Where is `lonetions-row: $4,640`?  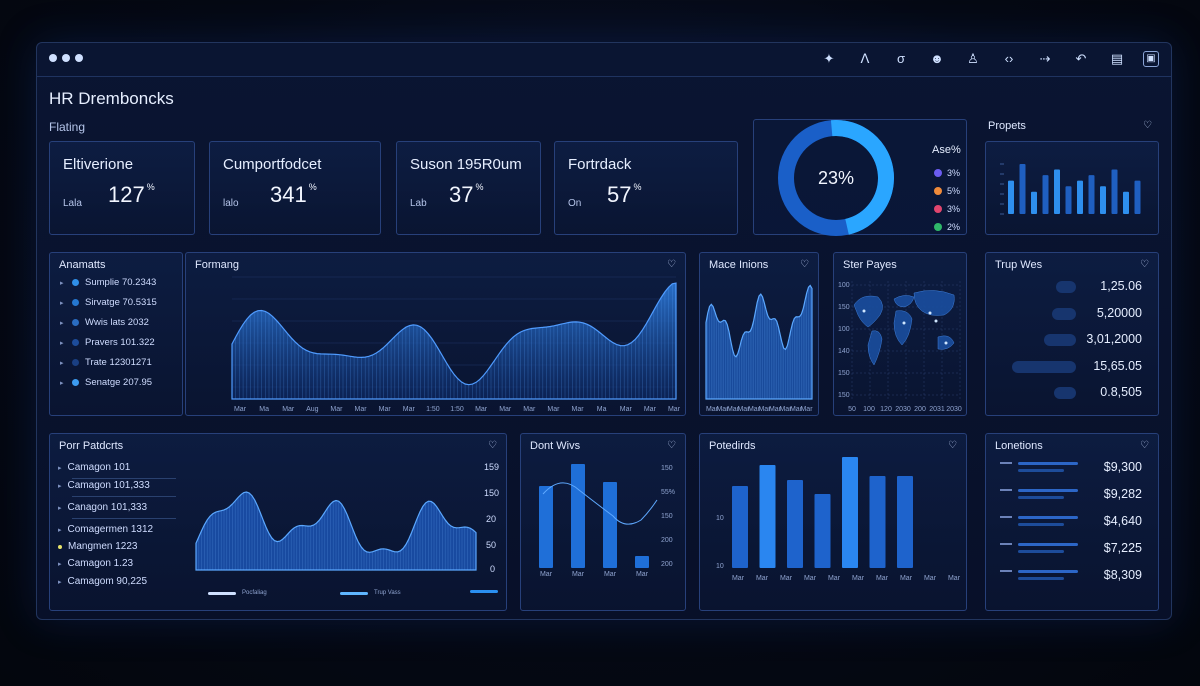 lonetions-row: $4,640 is located at coordinates (1075, 522).